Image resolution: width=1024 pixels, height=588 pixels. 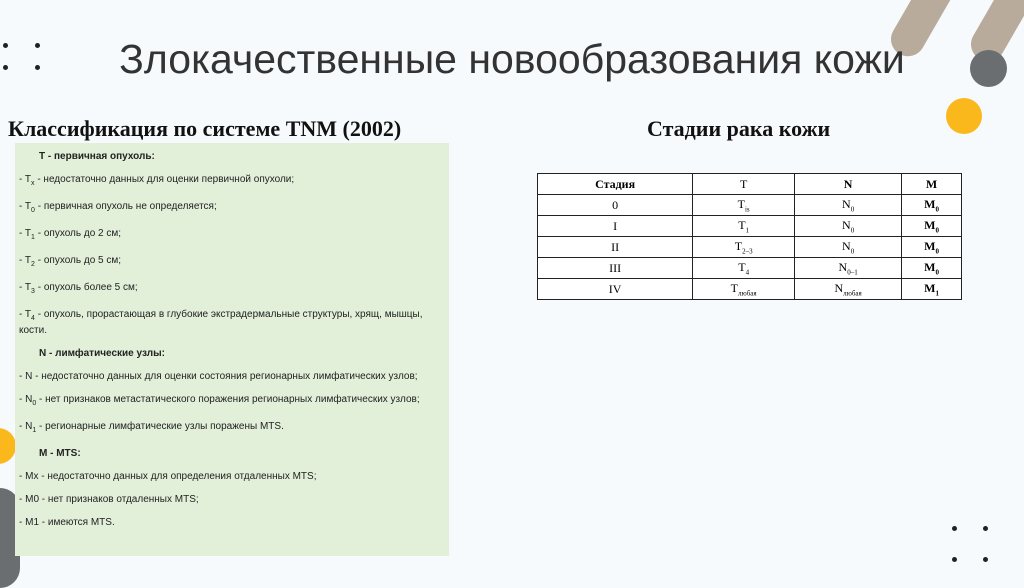 I want to click on list-item: - M1 - имеются MTS., so click(x=232, y=523).